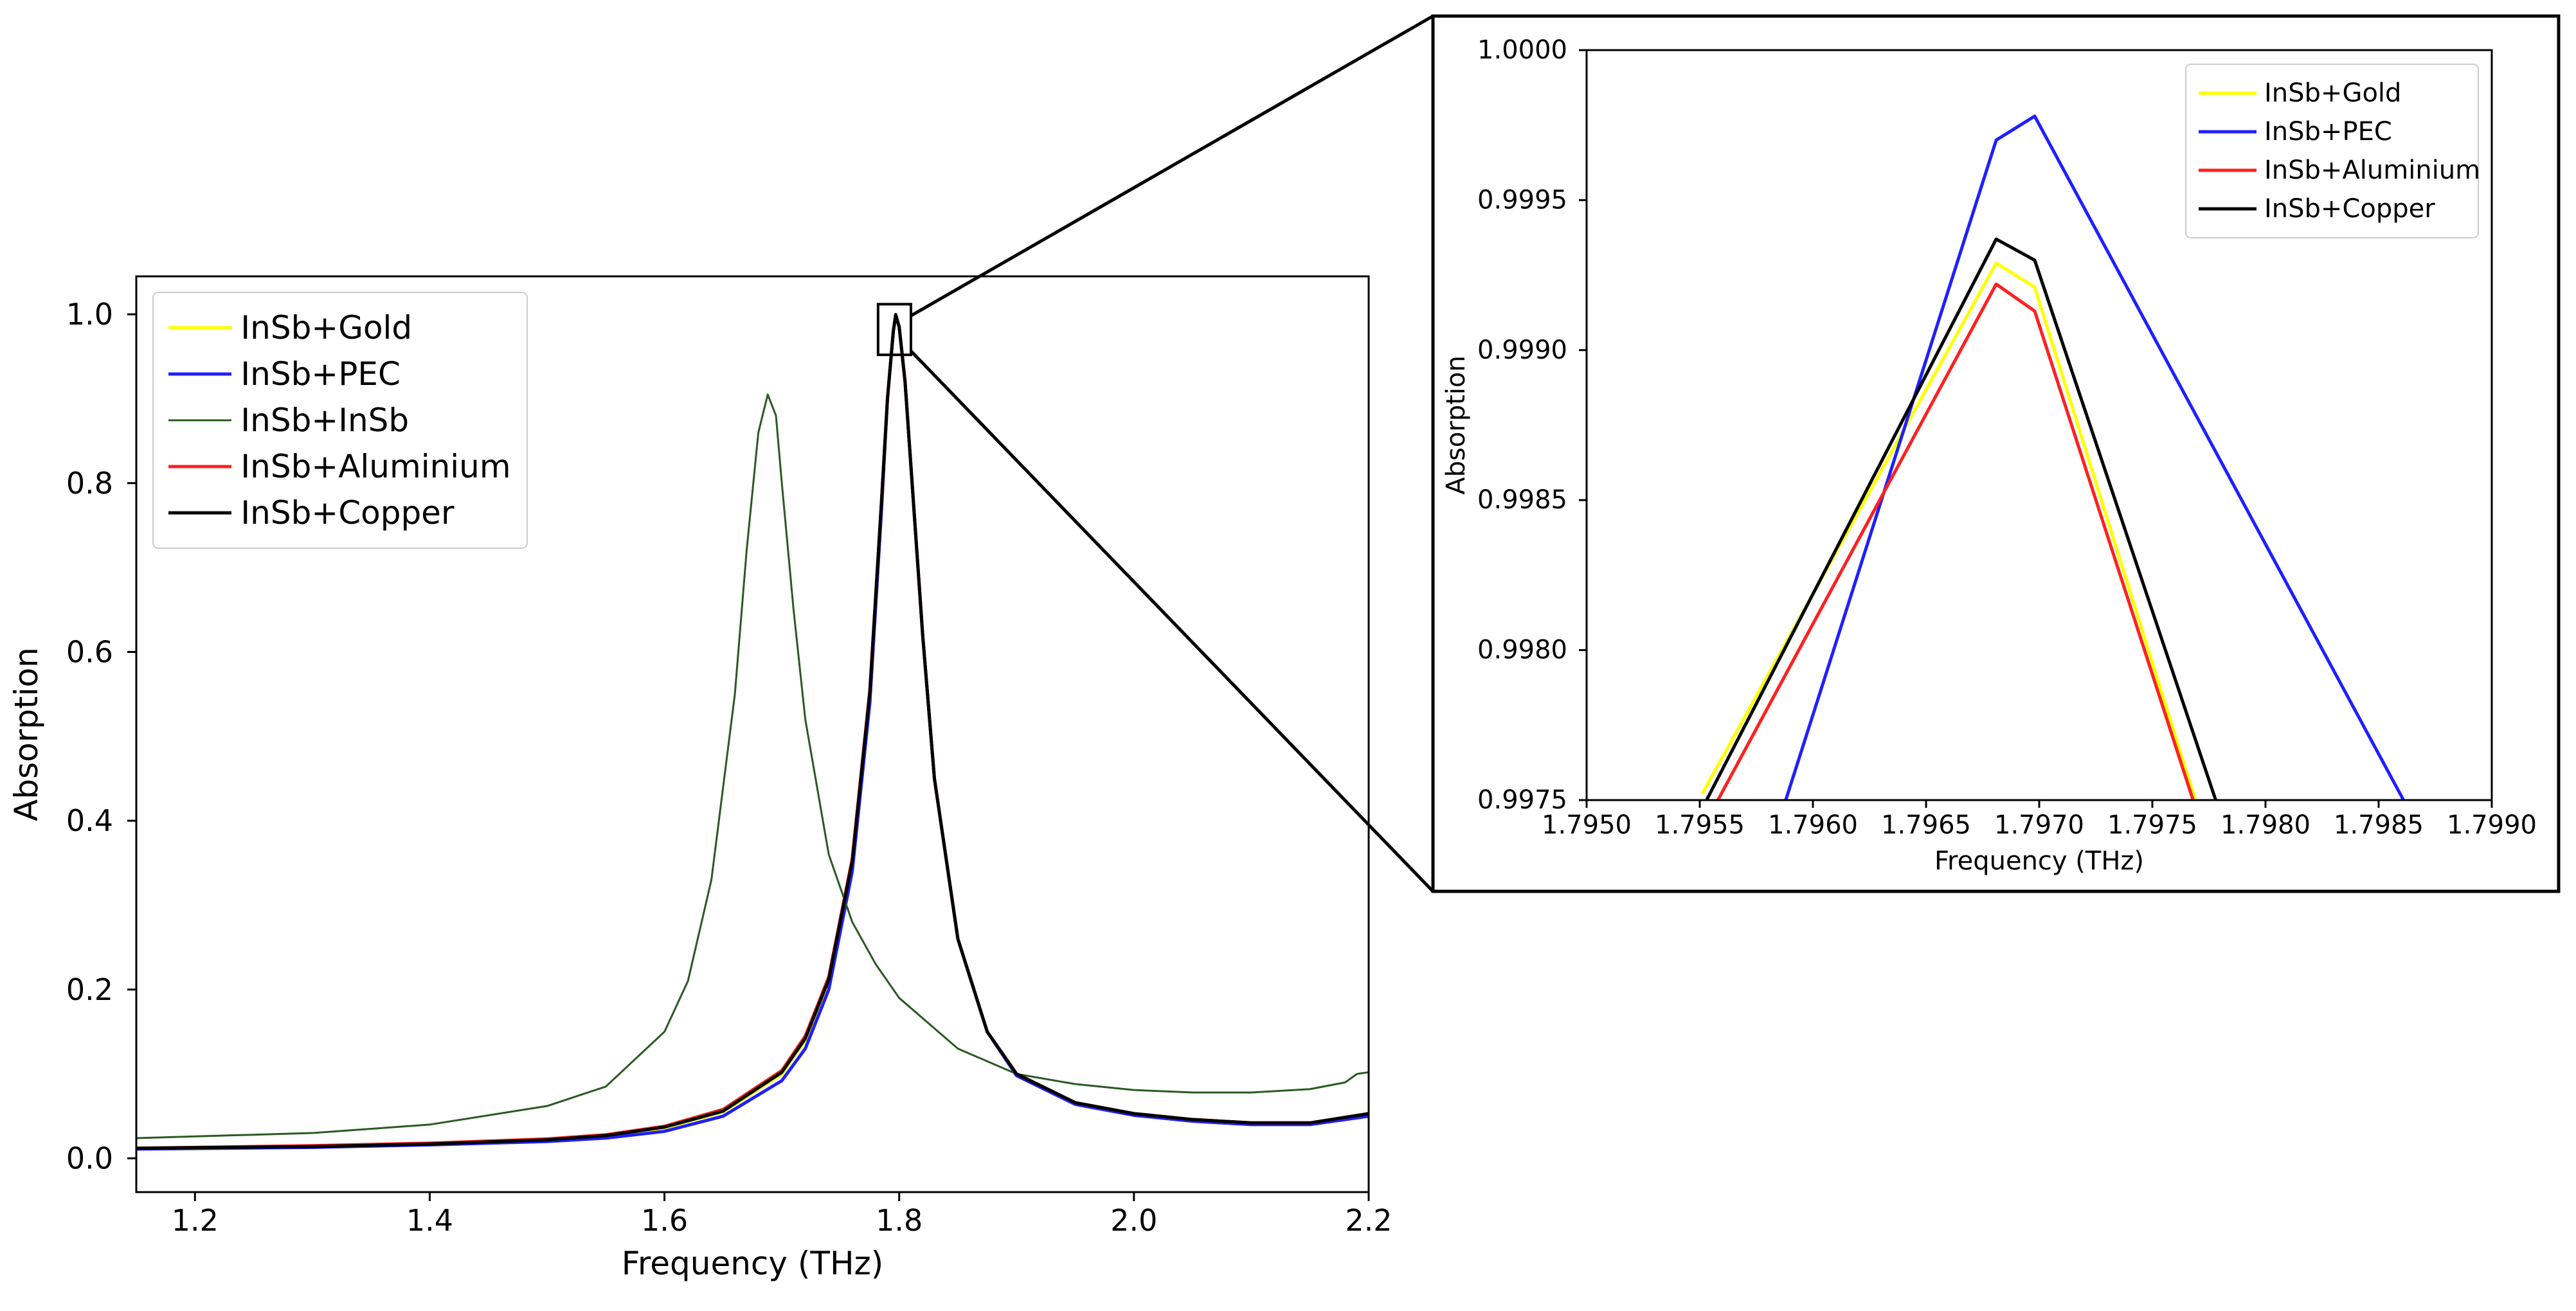  I want to click on main-xtick-label: 1.2, so click(195, 1221).